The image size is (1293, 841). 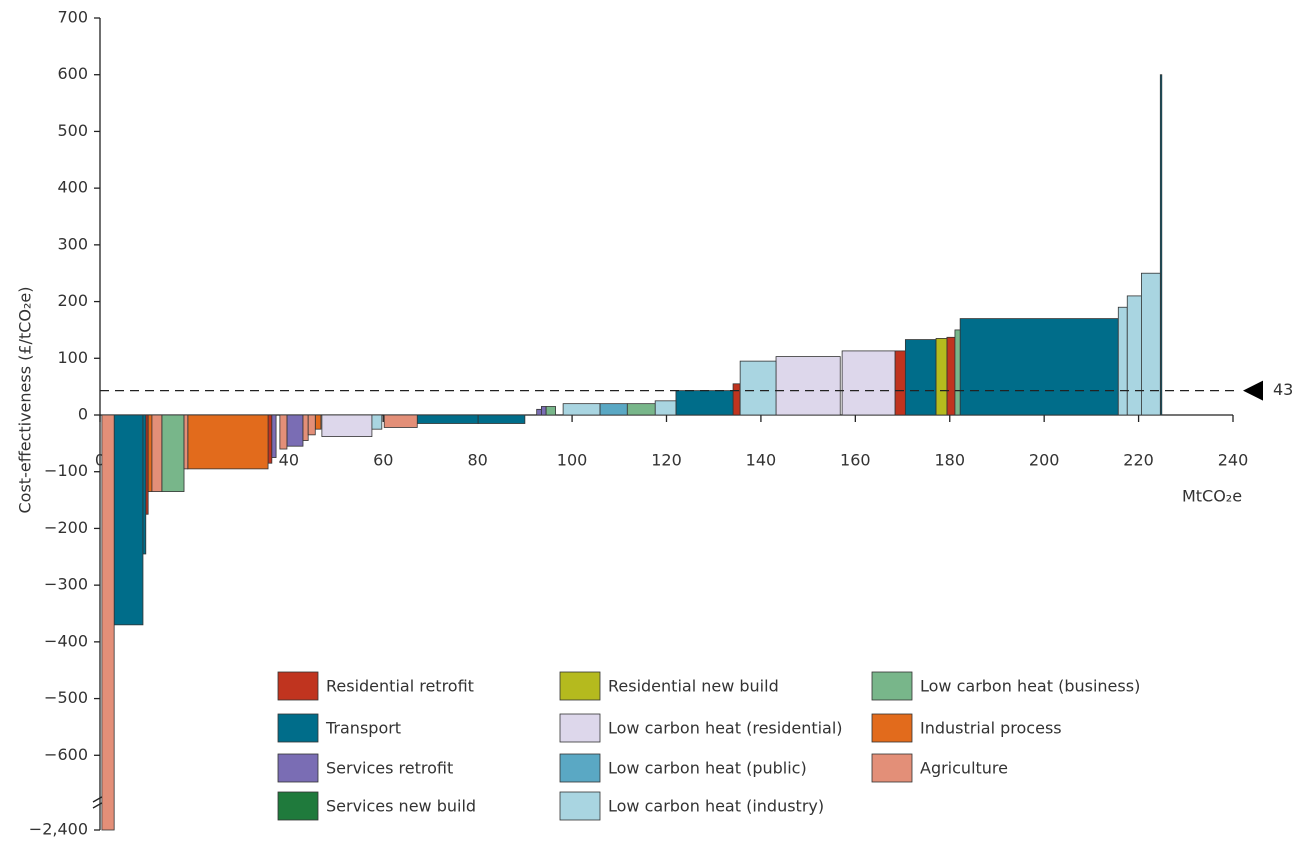 I want to click on legend-label: Industrial process, so click(x=991, y=728).